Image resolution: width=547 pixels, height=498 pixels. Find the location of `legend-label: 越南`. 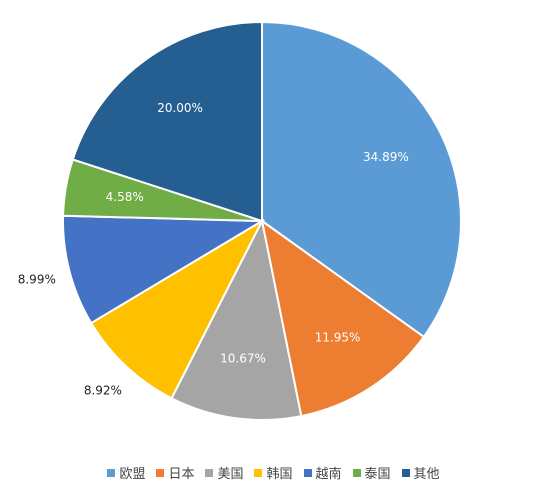

legend-label: 越南 is located at coordinates (328, 474).